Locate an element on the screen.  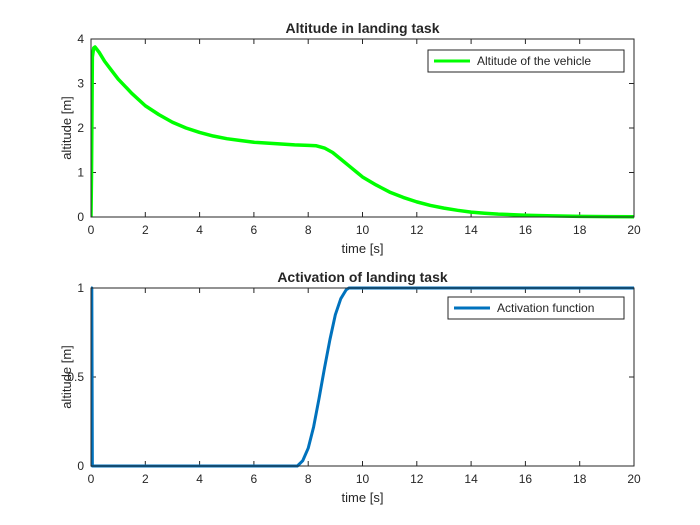
y-tick-label: 0.5 is located at coordinates (75, 377).